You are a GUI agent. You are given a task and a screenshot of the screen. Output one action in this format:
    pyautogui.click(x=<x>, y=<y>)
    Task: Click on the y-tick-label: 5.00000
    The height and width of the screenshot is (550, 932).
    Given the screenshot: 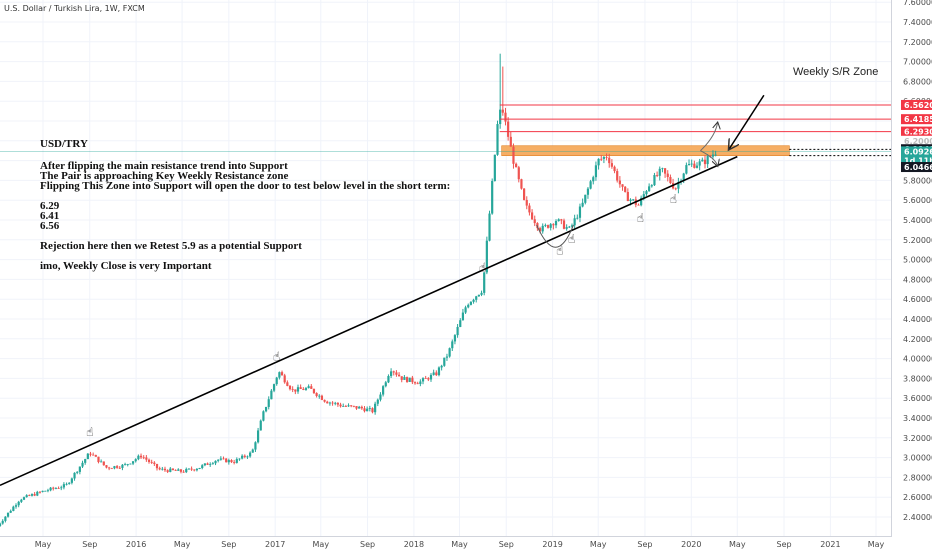 What is the action you would take?
    pyautogui.click(x=917, y=260)
    